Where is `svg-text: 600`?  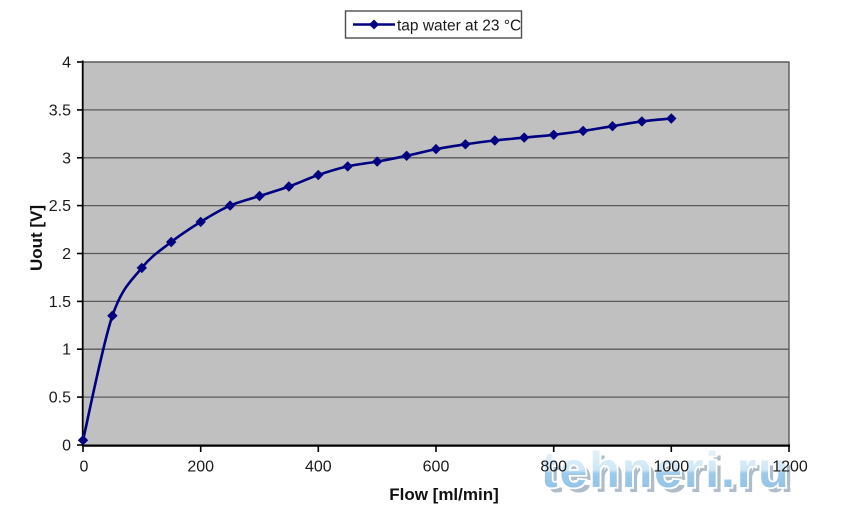
svg-text: 600 is located at coordinates (436, 467).